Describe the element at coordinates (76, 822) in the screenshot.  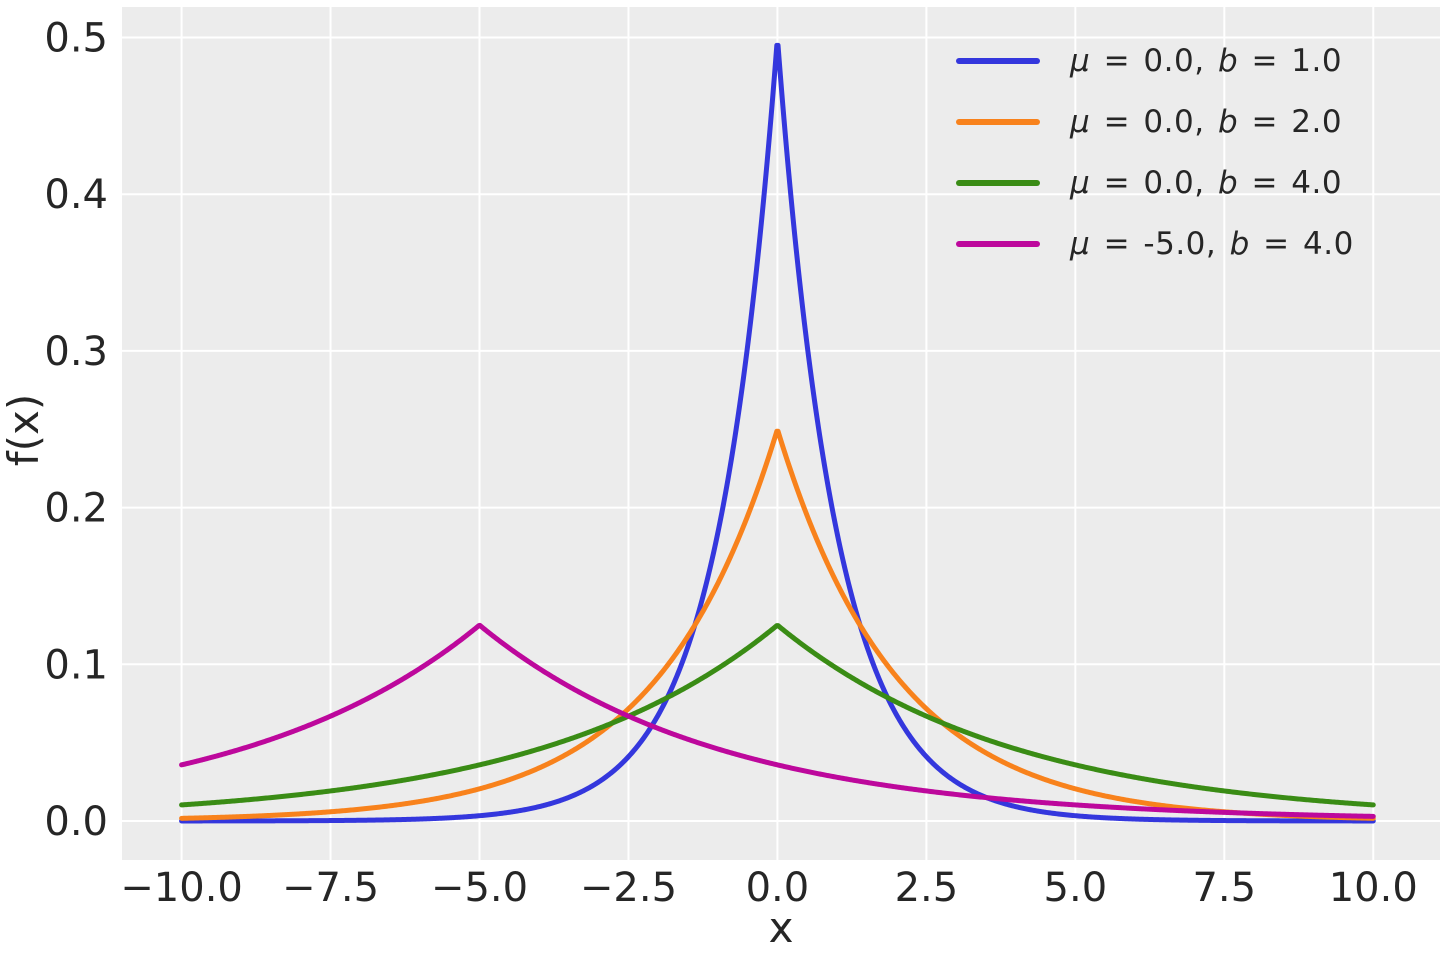
I see `y-tick-label: 0.0` at that location.